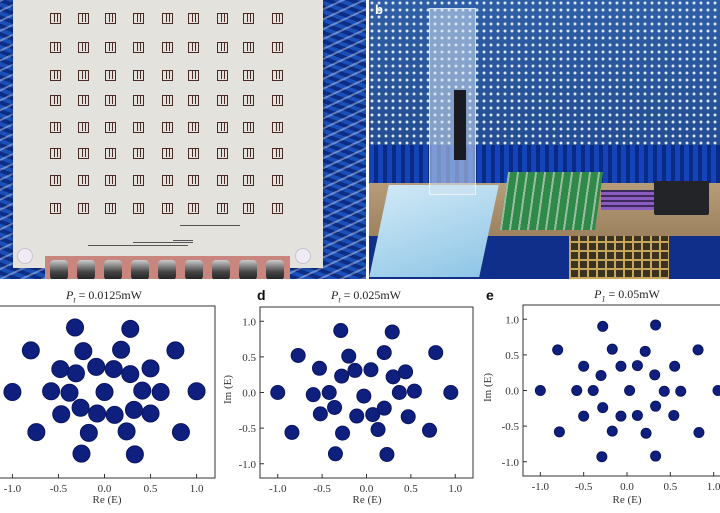 This screenshot has width=720, height=513. What do you see at coordinates (261, 295) in the screenshot?
I see `panel-label-d: d` at bounding box center [261, 295].